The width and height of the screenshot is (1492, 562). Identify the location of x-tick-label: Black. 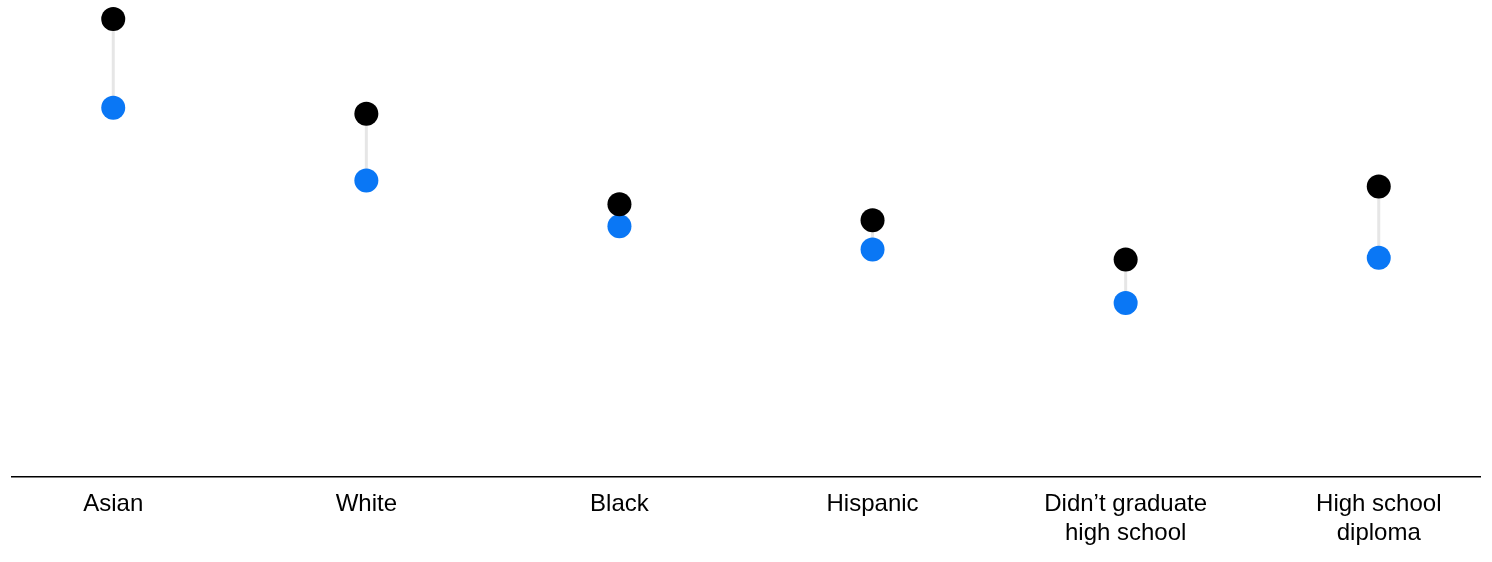
(620, 503).